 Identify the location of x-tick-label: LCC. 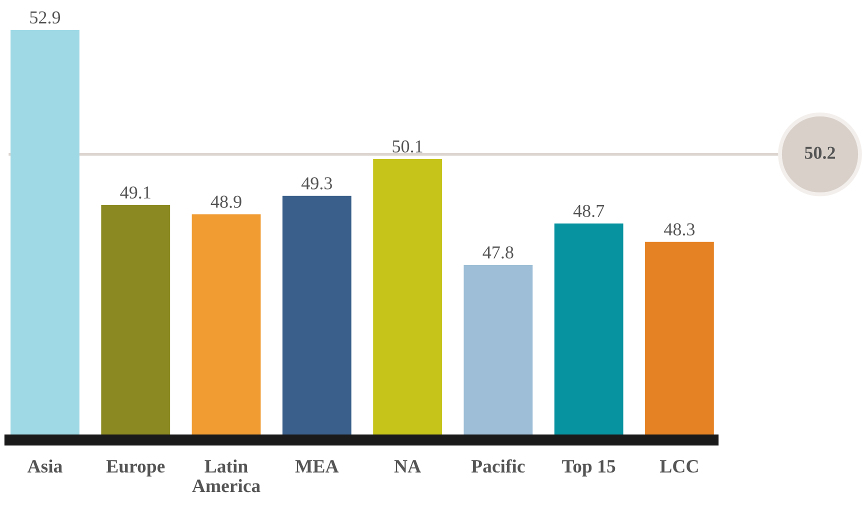
(679, 466).